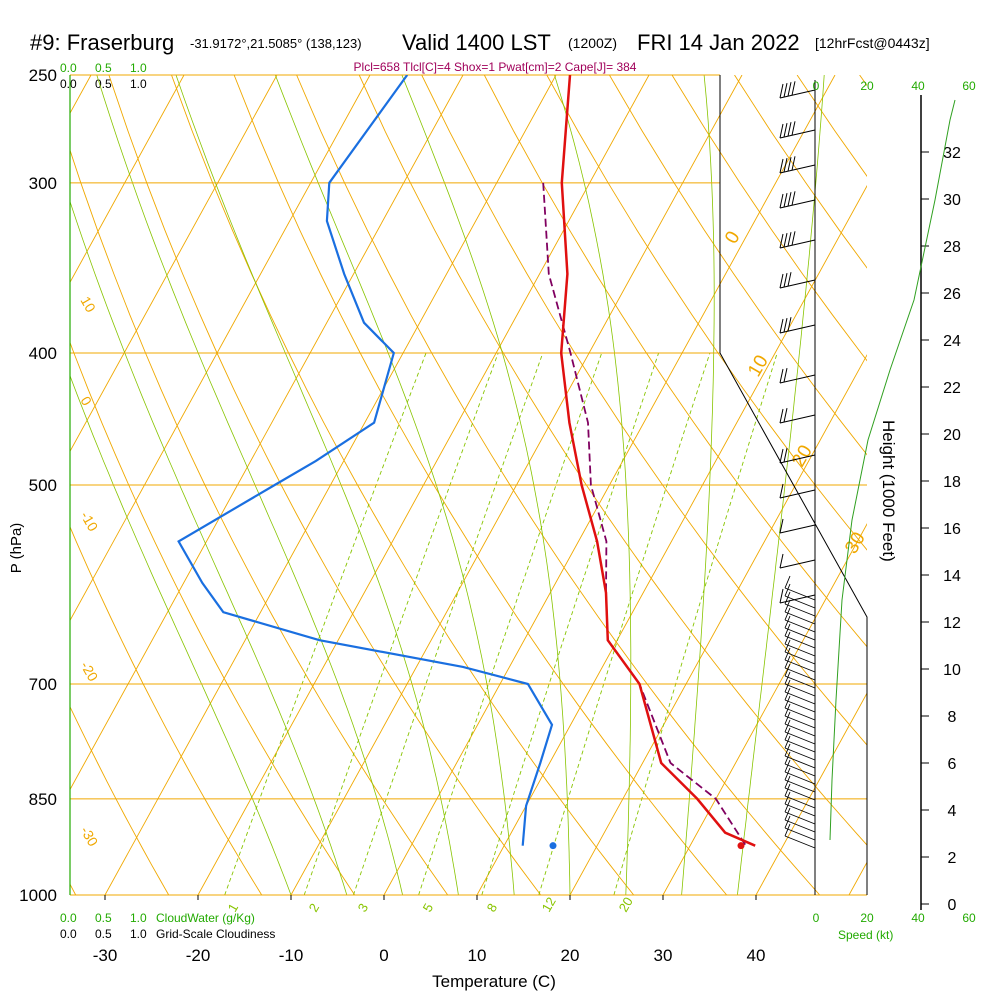 The image size is (1000, 1000). I want to click on isotherm-label: 20, so click(802, 456).